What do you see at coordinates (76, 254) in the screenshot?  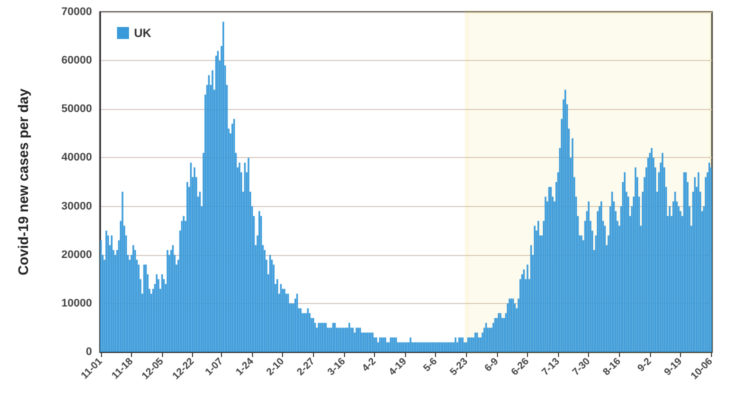 I see `y-tick-label: 20000` at bounding box center [76, 254].